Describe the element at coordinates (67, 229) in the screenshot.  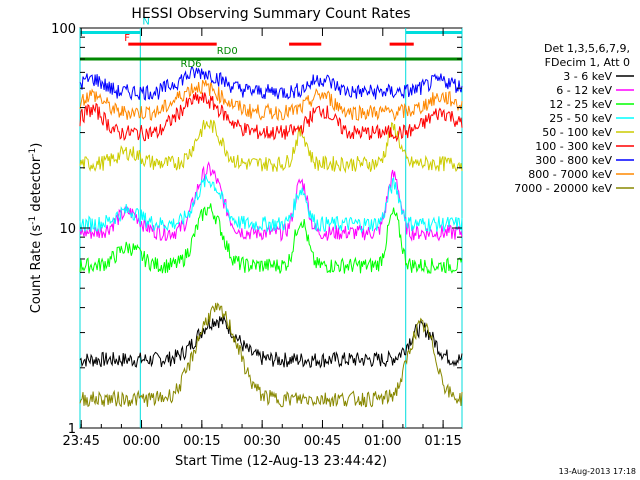
I see `y-tick-label: 10` at that location.